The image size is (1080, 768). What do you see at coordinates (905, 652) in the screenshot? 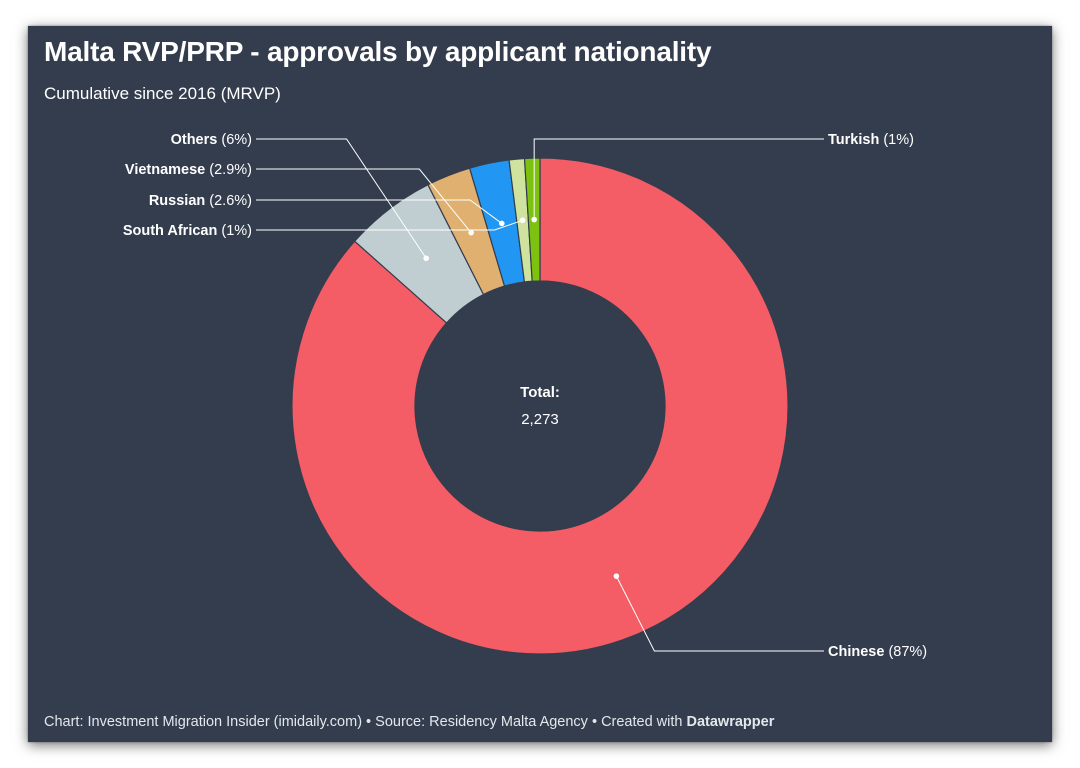
I see `slice-label-percent: (87%)` at bounding box center [905, 652].